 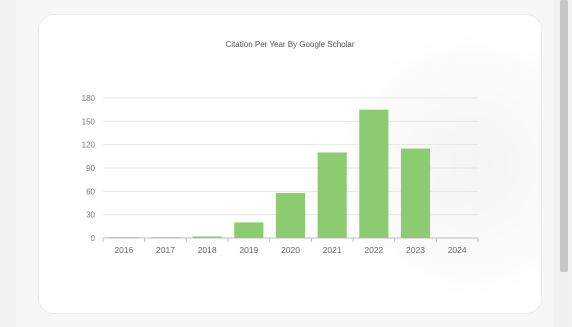 What do you see at coordinates (415, 250) in the screenshot?
I see `x-tick-label: 2023` at bounding box center [415, 250].